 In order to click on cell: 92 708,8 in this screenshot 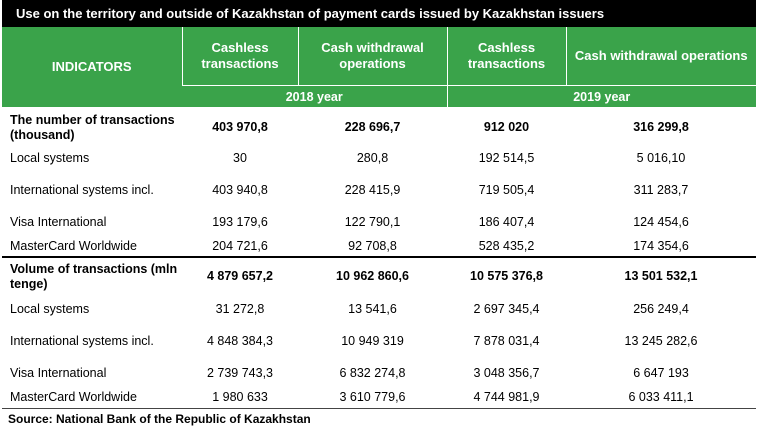, I will do `click(372, 245)`.